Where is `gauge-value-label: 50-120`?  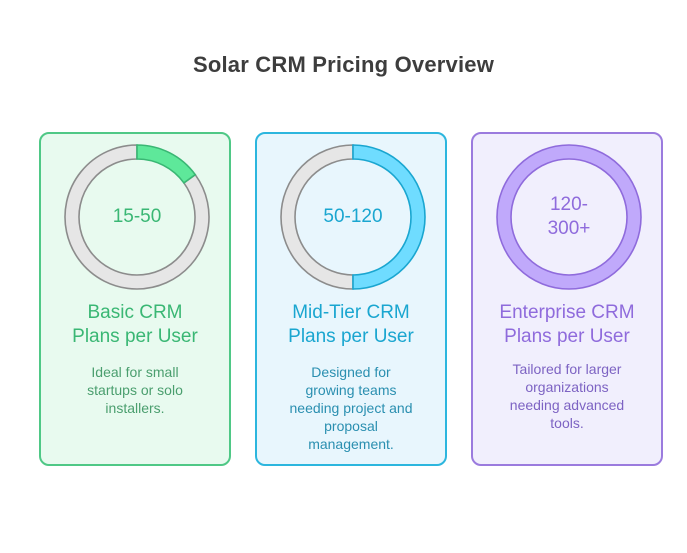 gauge-value-label: 50-120 is located at coordinates (353, 216).